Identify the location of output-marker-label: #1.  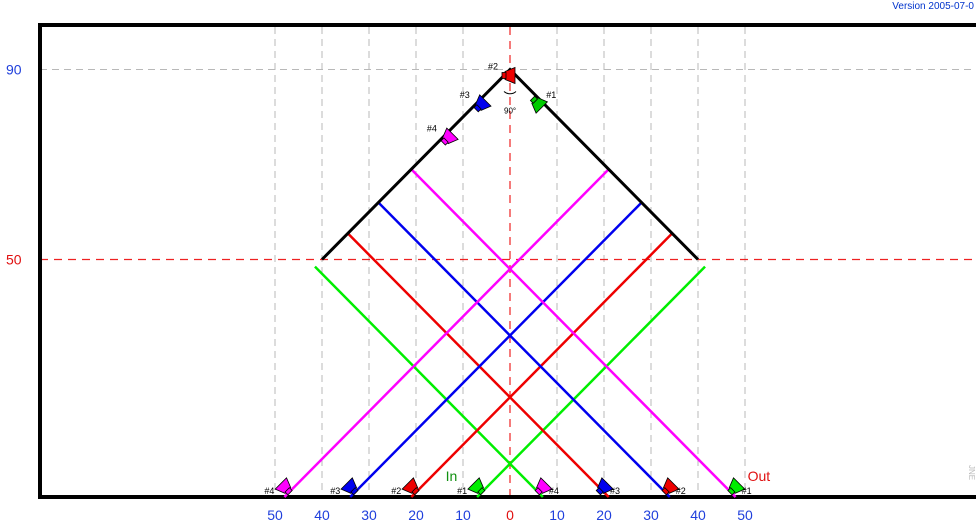
(747, 491).